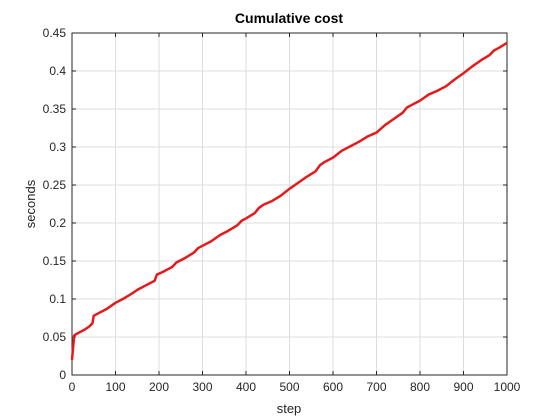  I want to click on y-tick-label: 0.25, so click(55, 185).